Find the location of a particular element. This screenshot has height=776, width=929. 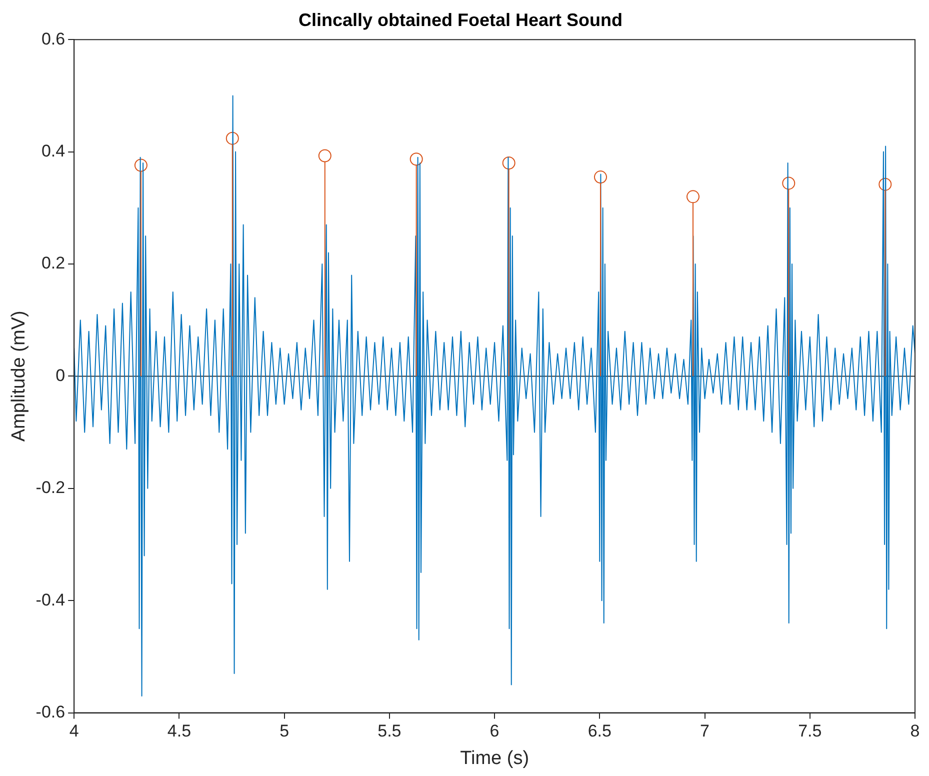

y-tick-label: -0.2 is located at coordinates (51, 488).